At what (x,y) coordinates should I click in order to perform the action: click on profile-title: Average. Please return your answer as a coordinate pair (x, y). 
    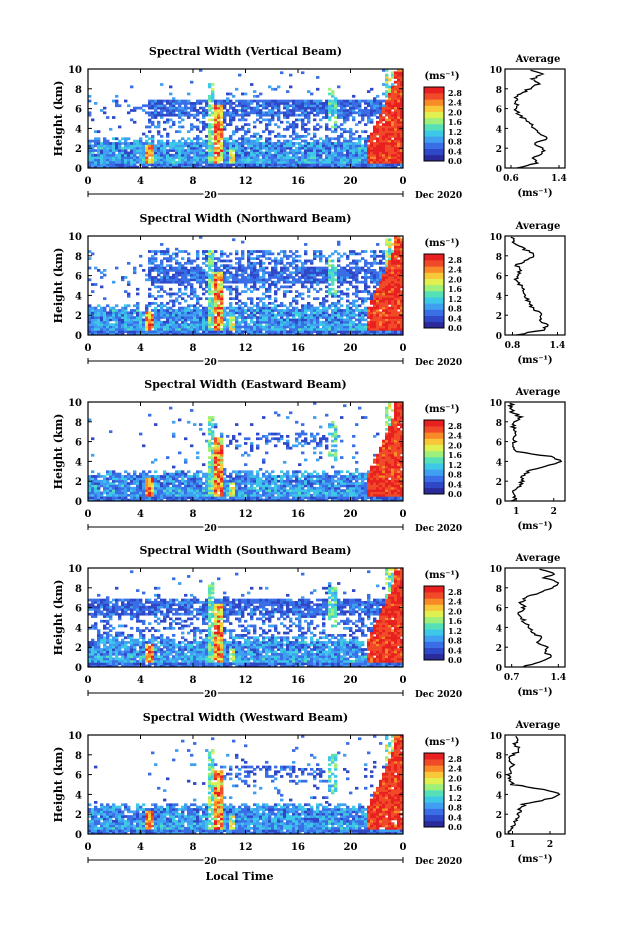
    Looking at the image, I should click on (538, 59).